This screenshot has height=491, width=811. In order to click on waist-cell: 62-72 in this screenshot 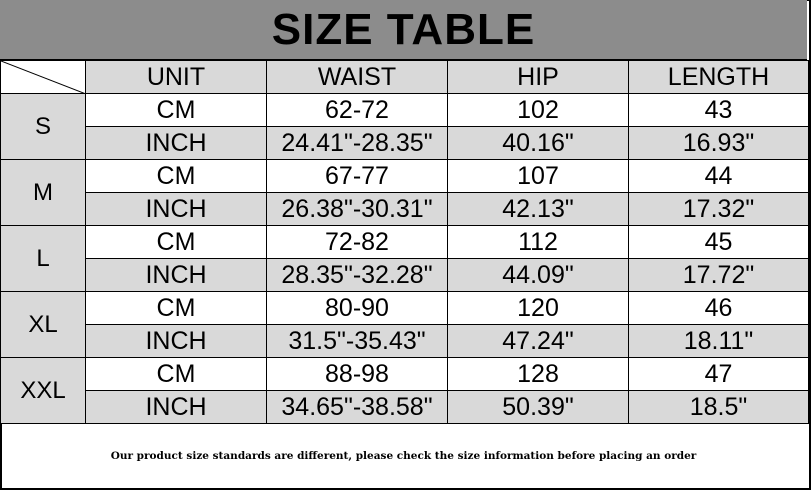, I will do `click(357, 110)`.